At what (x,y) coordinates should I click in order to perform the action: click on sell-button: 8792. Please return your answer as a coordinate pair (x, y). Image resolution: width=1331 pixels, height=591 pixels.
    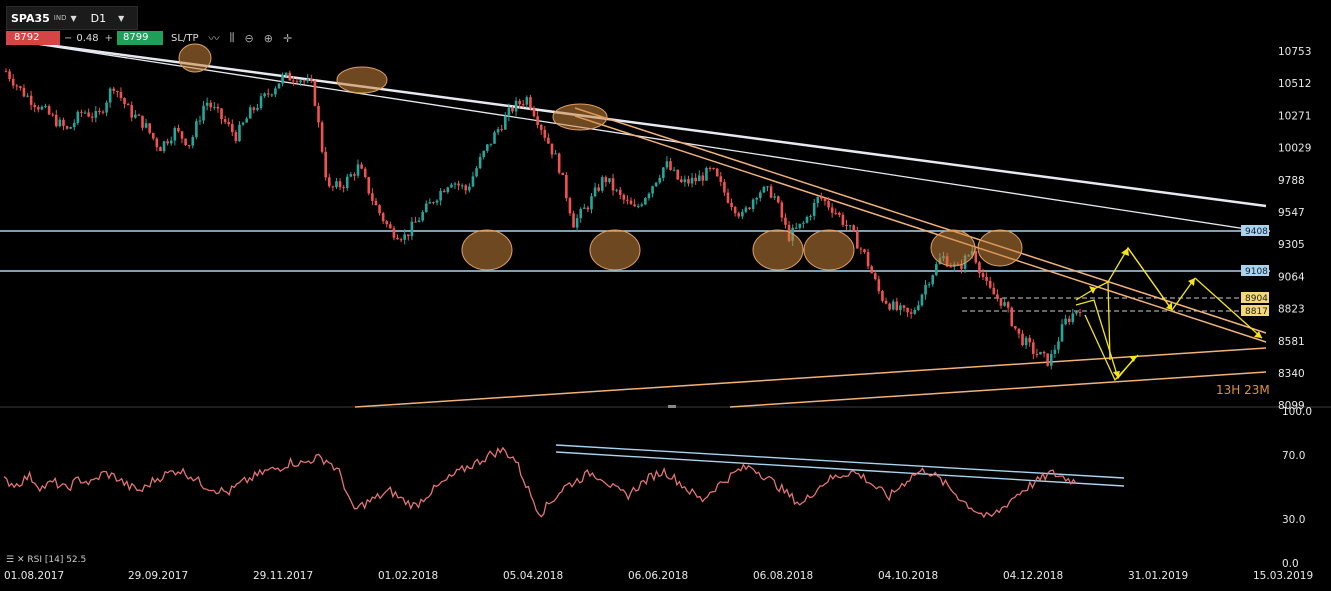
    Looking at the image, I should click on (33, 38).